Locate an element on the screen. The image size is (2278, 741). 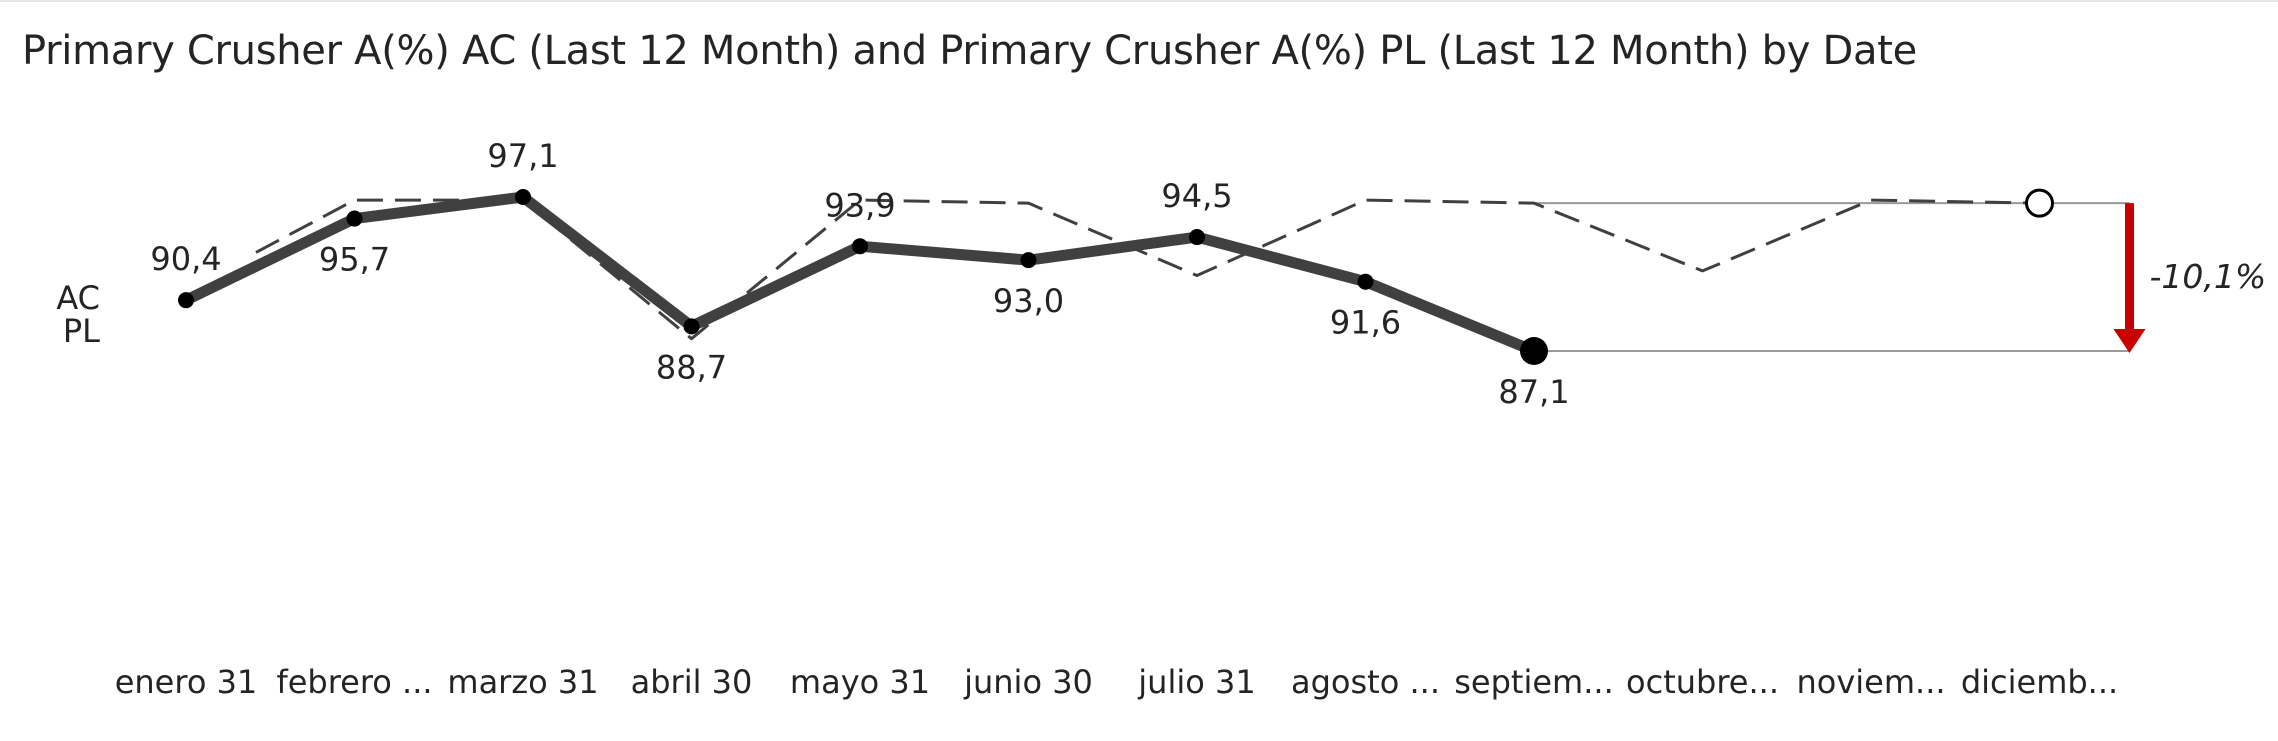
data-label: 97,1 is located at coordinates (522, 156).